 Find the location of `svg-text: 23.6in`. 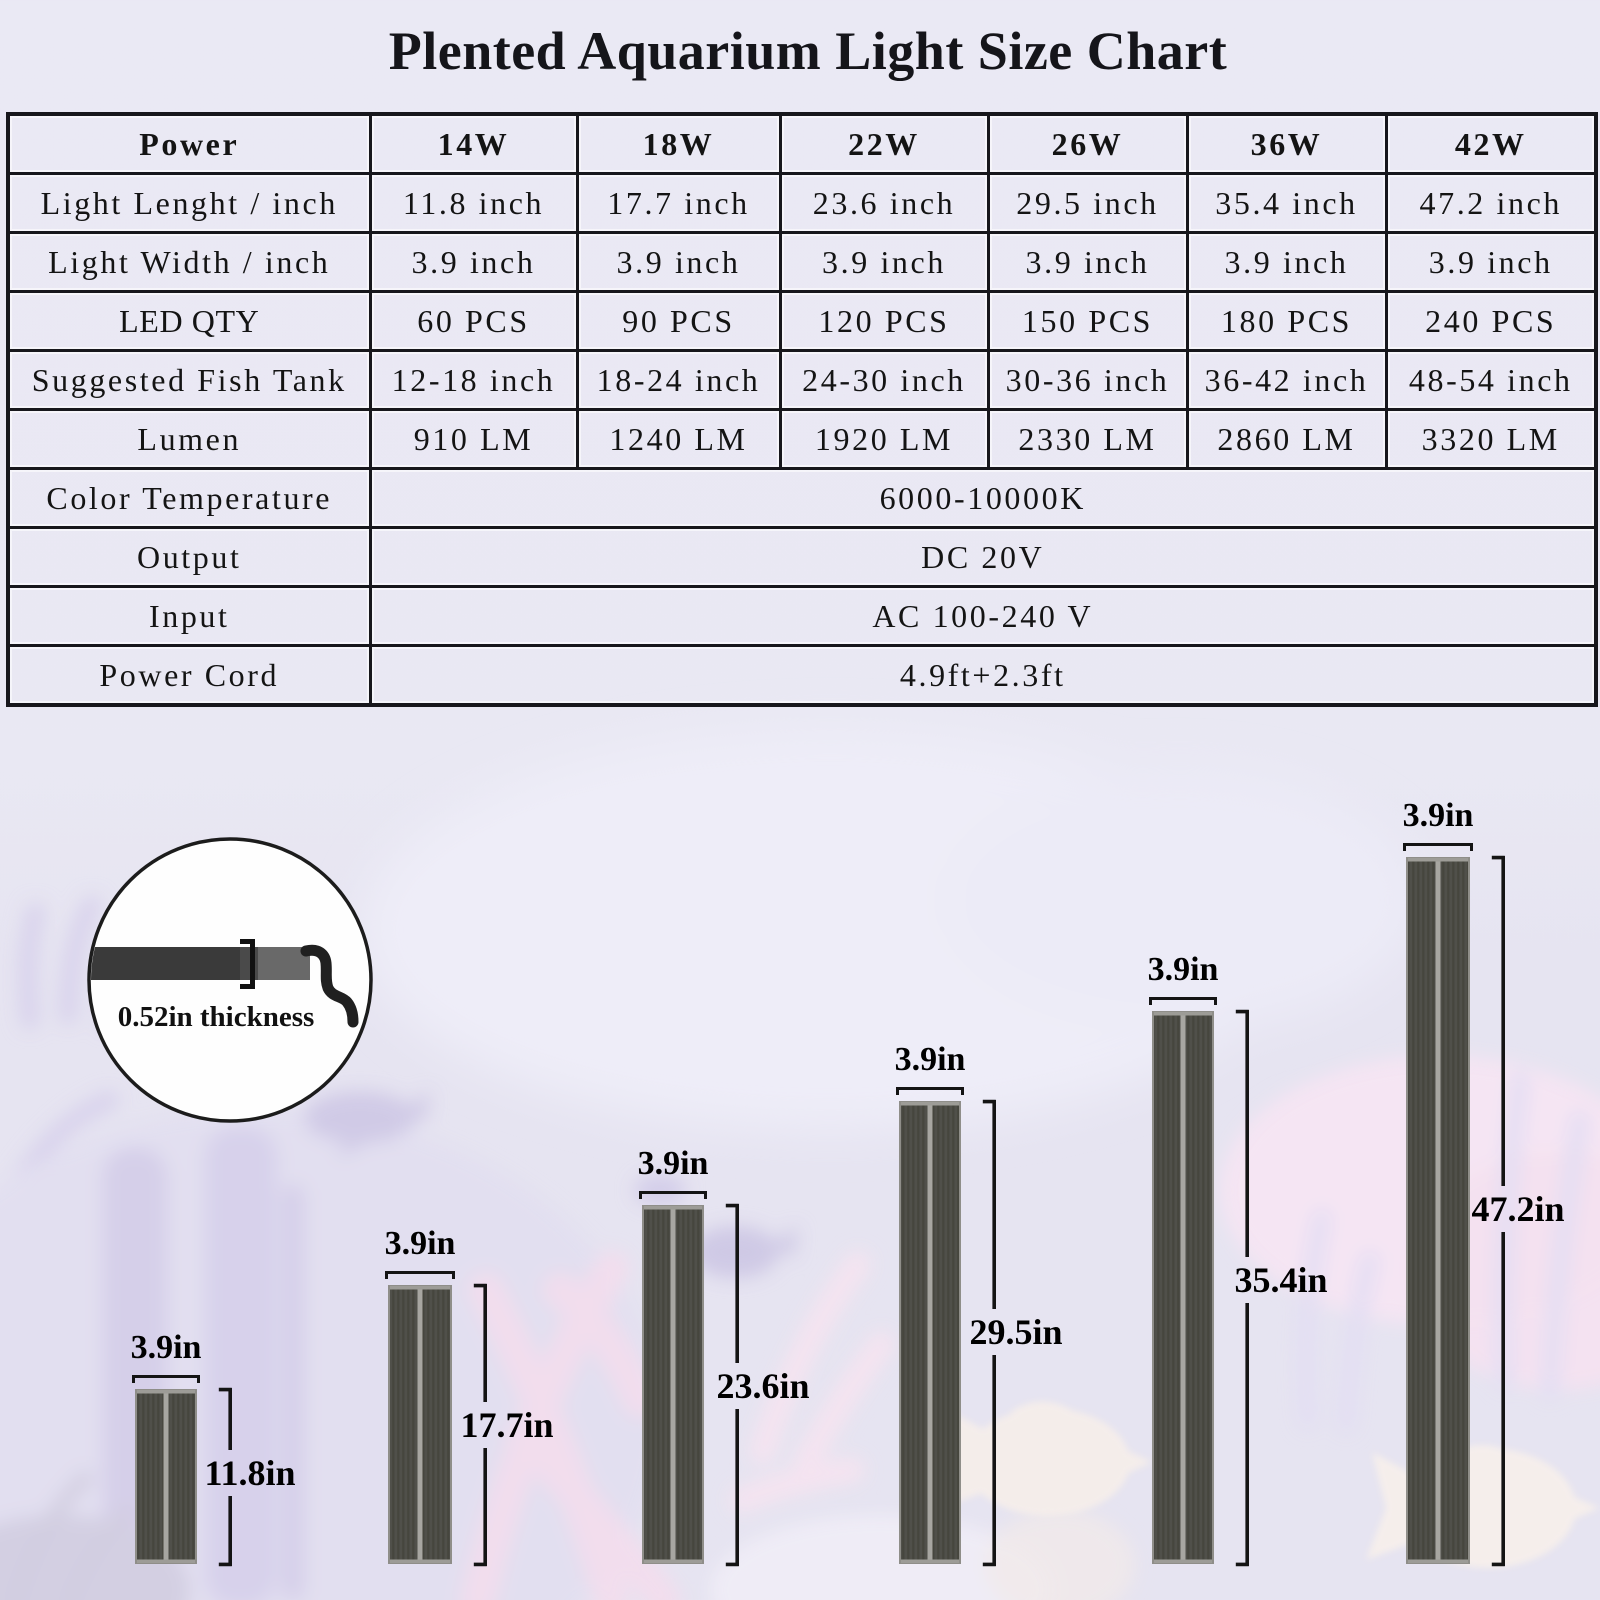

svg-text: 23.6in is located at coordinates (762, 1386).